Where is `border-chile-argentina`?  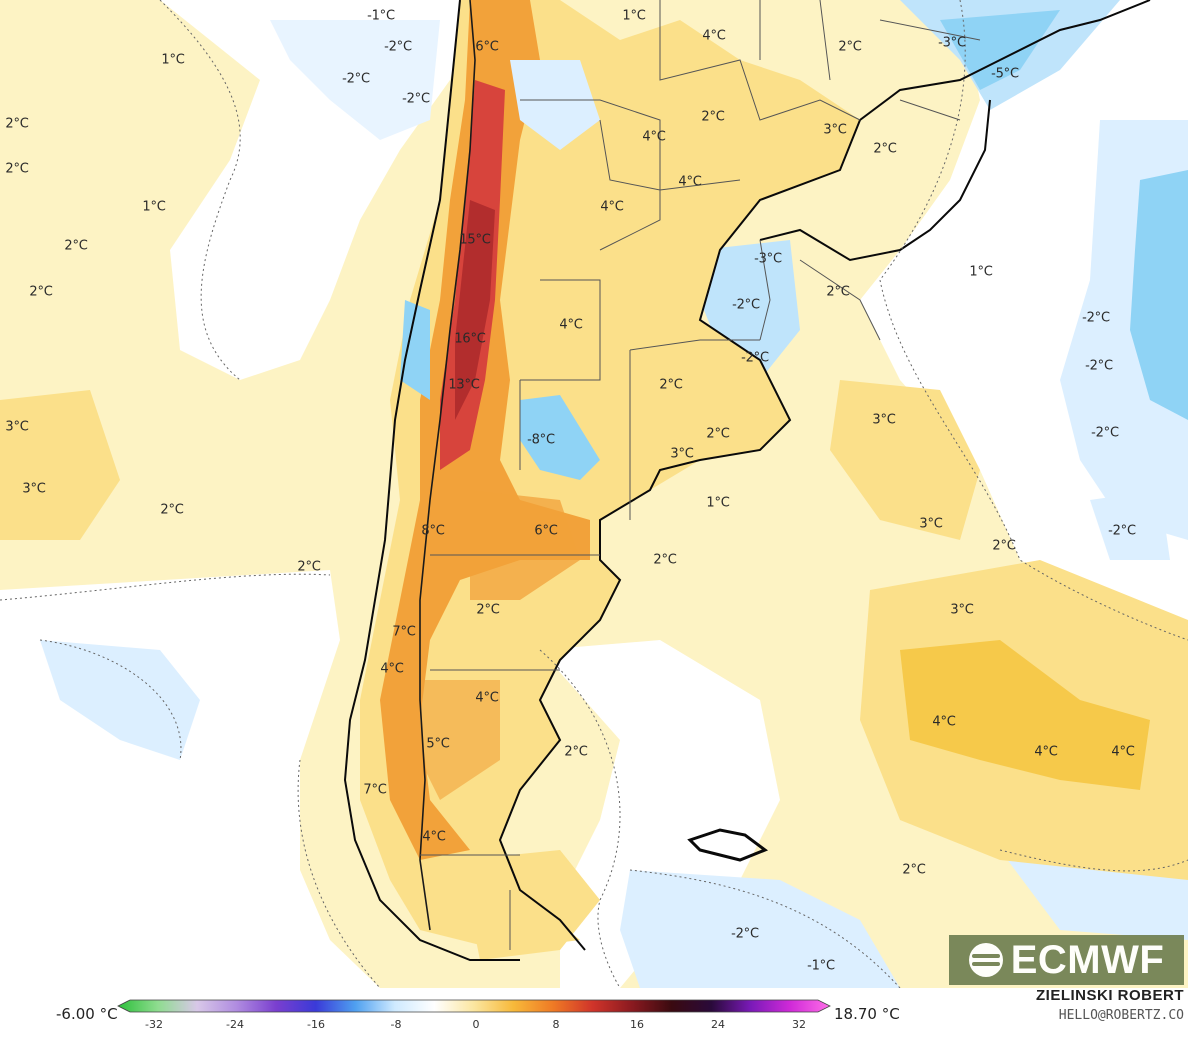 border-chile-argentina is located at coordinates (447, 465).